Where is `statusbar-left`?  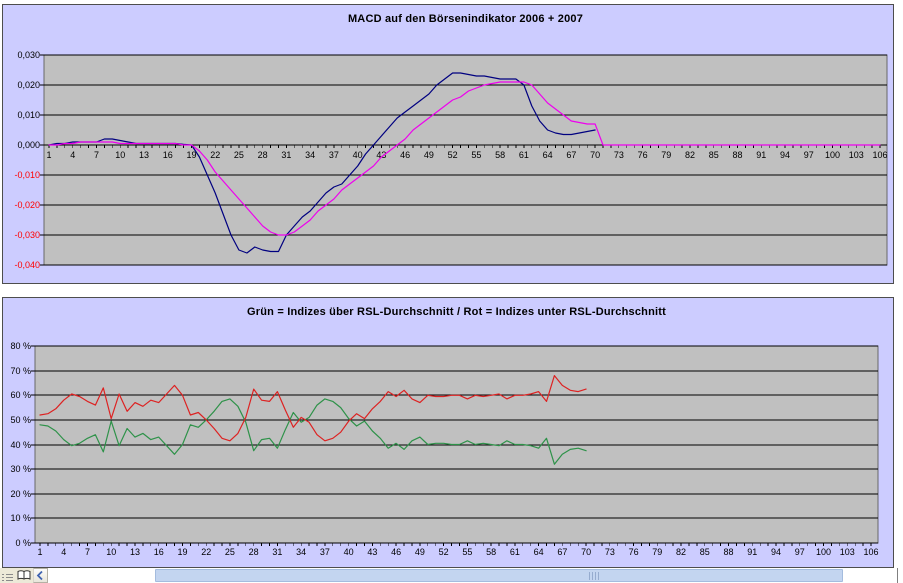 statusbar-left is located at coordinates (16, 575).